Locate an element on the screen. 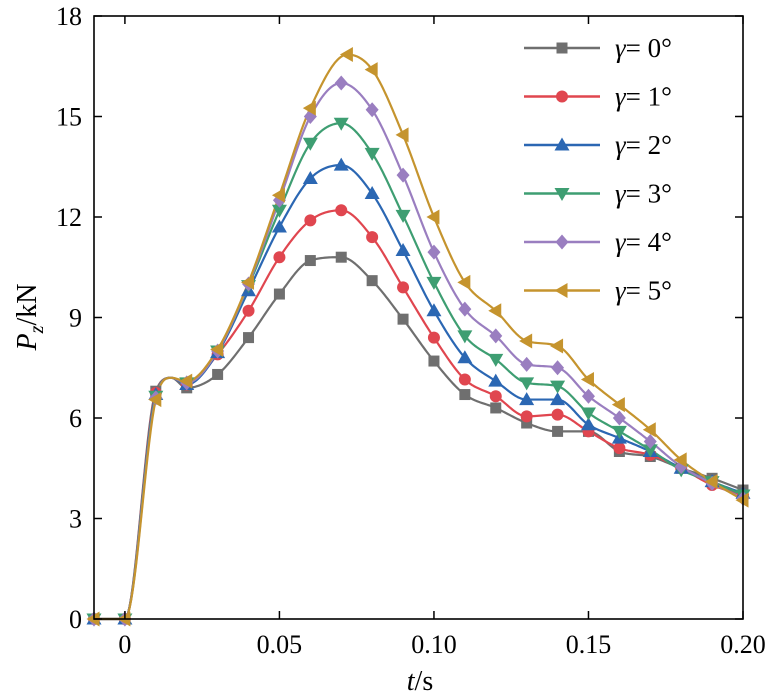 Image resolution: width=770 pixels, height=697 pixels. legend-entry: γ= 3° is located at coordinates (598, 194).